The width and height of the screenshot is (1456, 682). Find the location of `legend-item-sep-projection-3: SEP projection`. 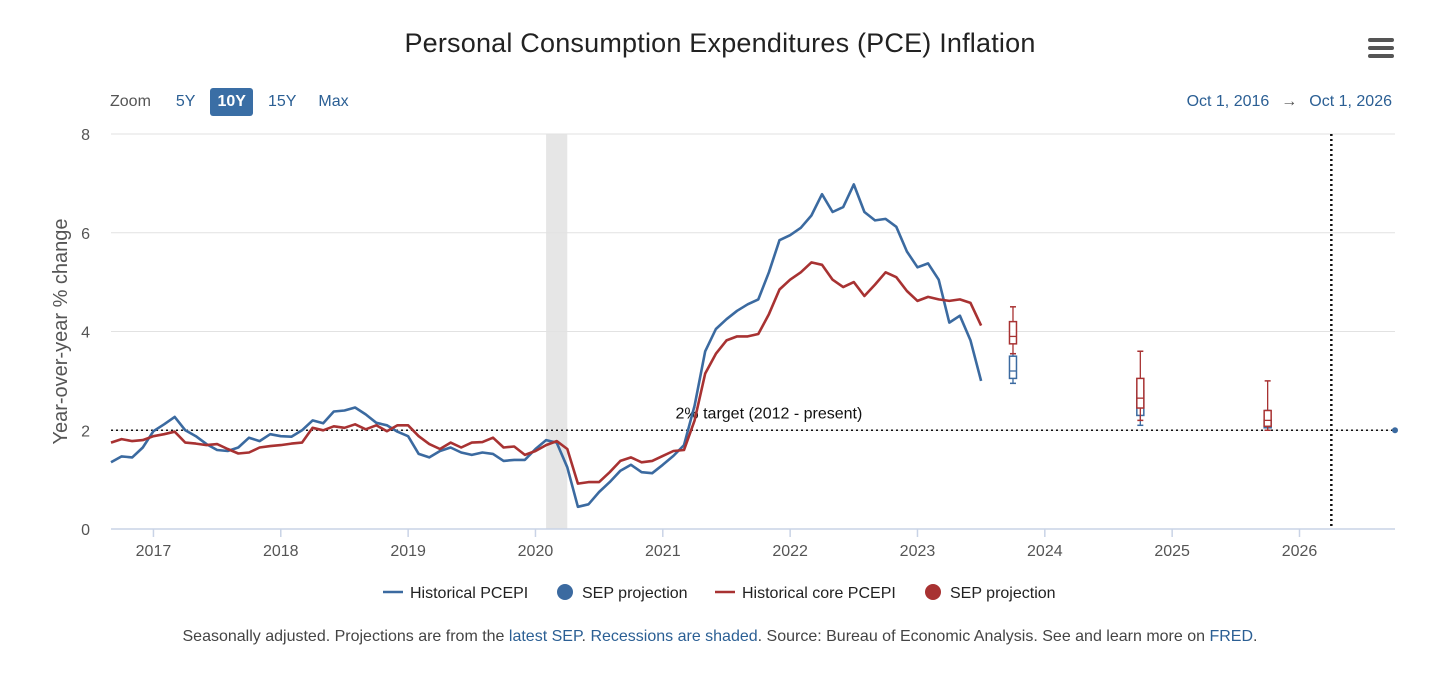

legend-item-sep-projection-3: SEP projection is located at coordinates (990, 593).